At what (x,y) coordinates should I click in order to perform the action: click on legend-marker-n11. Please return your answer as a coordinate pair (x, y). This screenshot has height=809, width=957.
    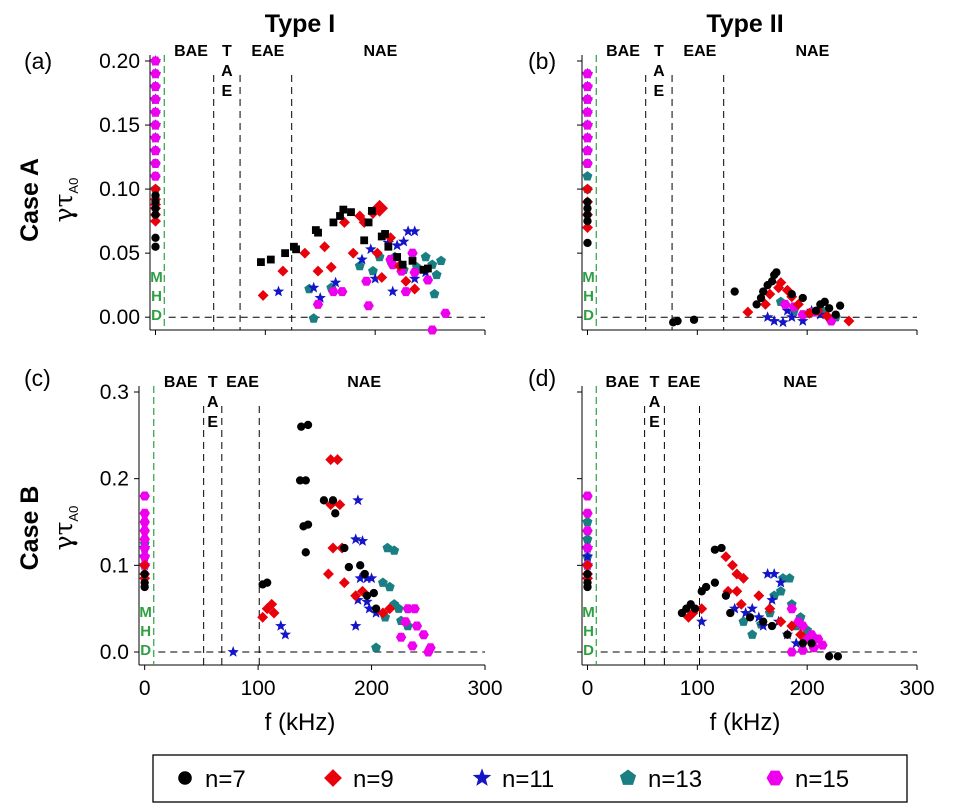
    Looking at the image, I should click on (482, 777).